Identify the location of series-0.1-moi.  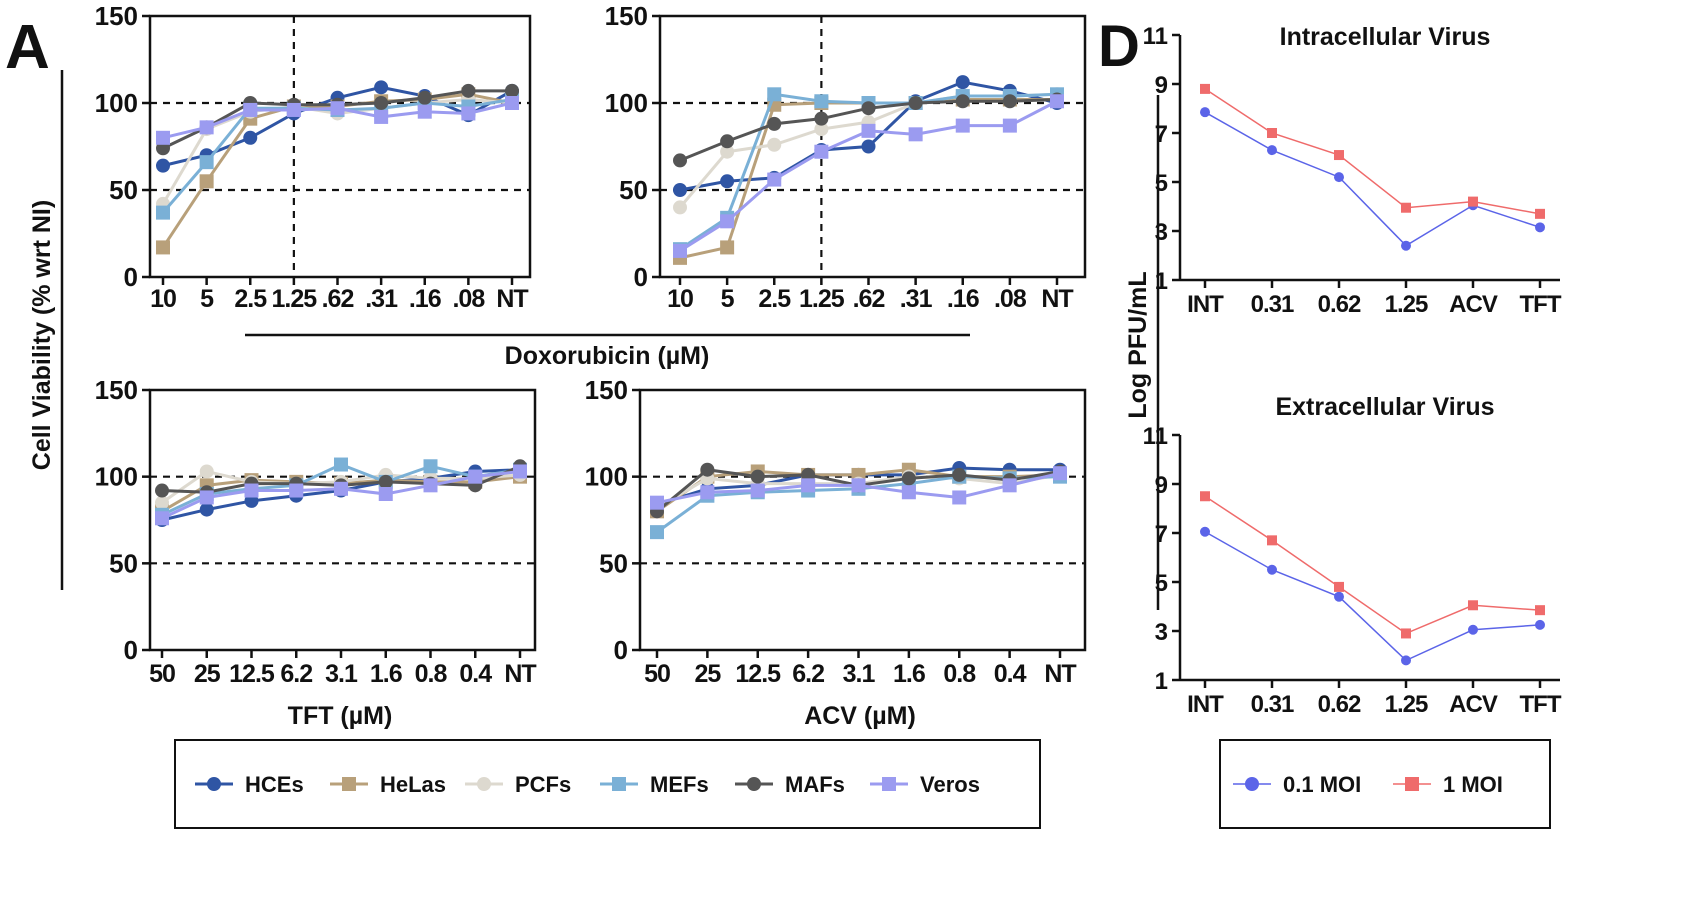
(1372, 596).